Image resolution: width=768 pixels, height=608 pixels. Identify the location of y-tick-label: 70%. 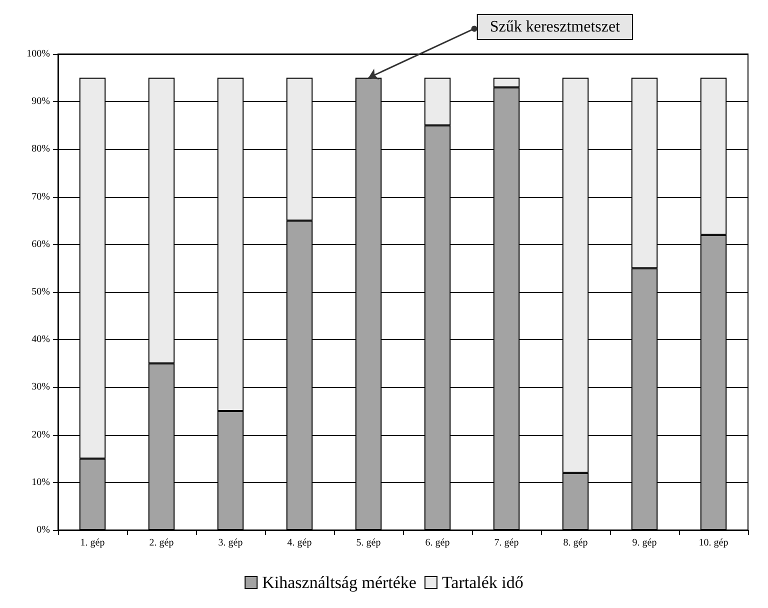
(41, 196).